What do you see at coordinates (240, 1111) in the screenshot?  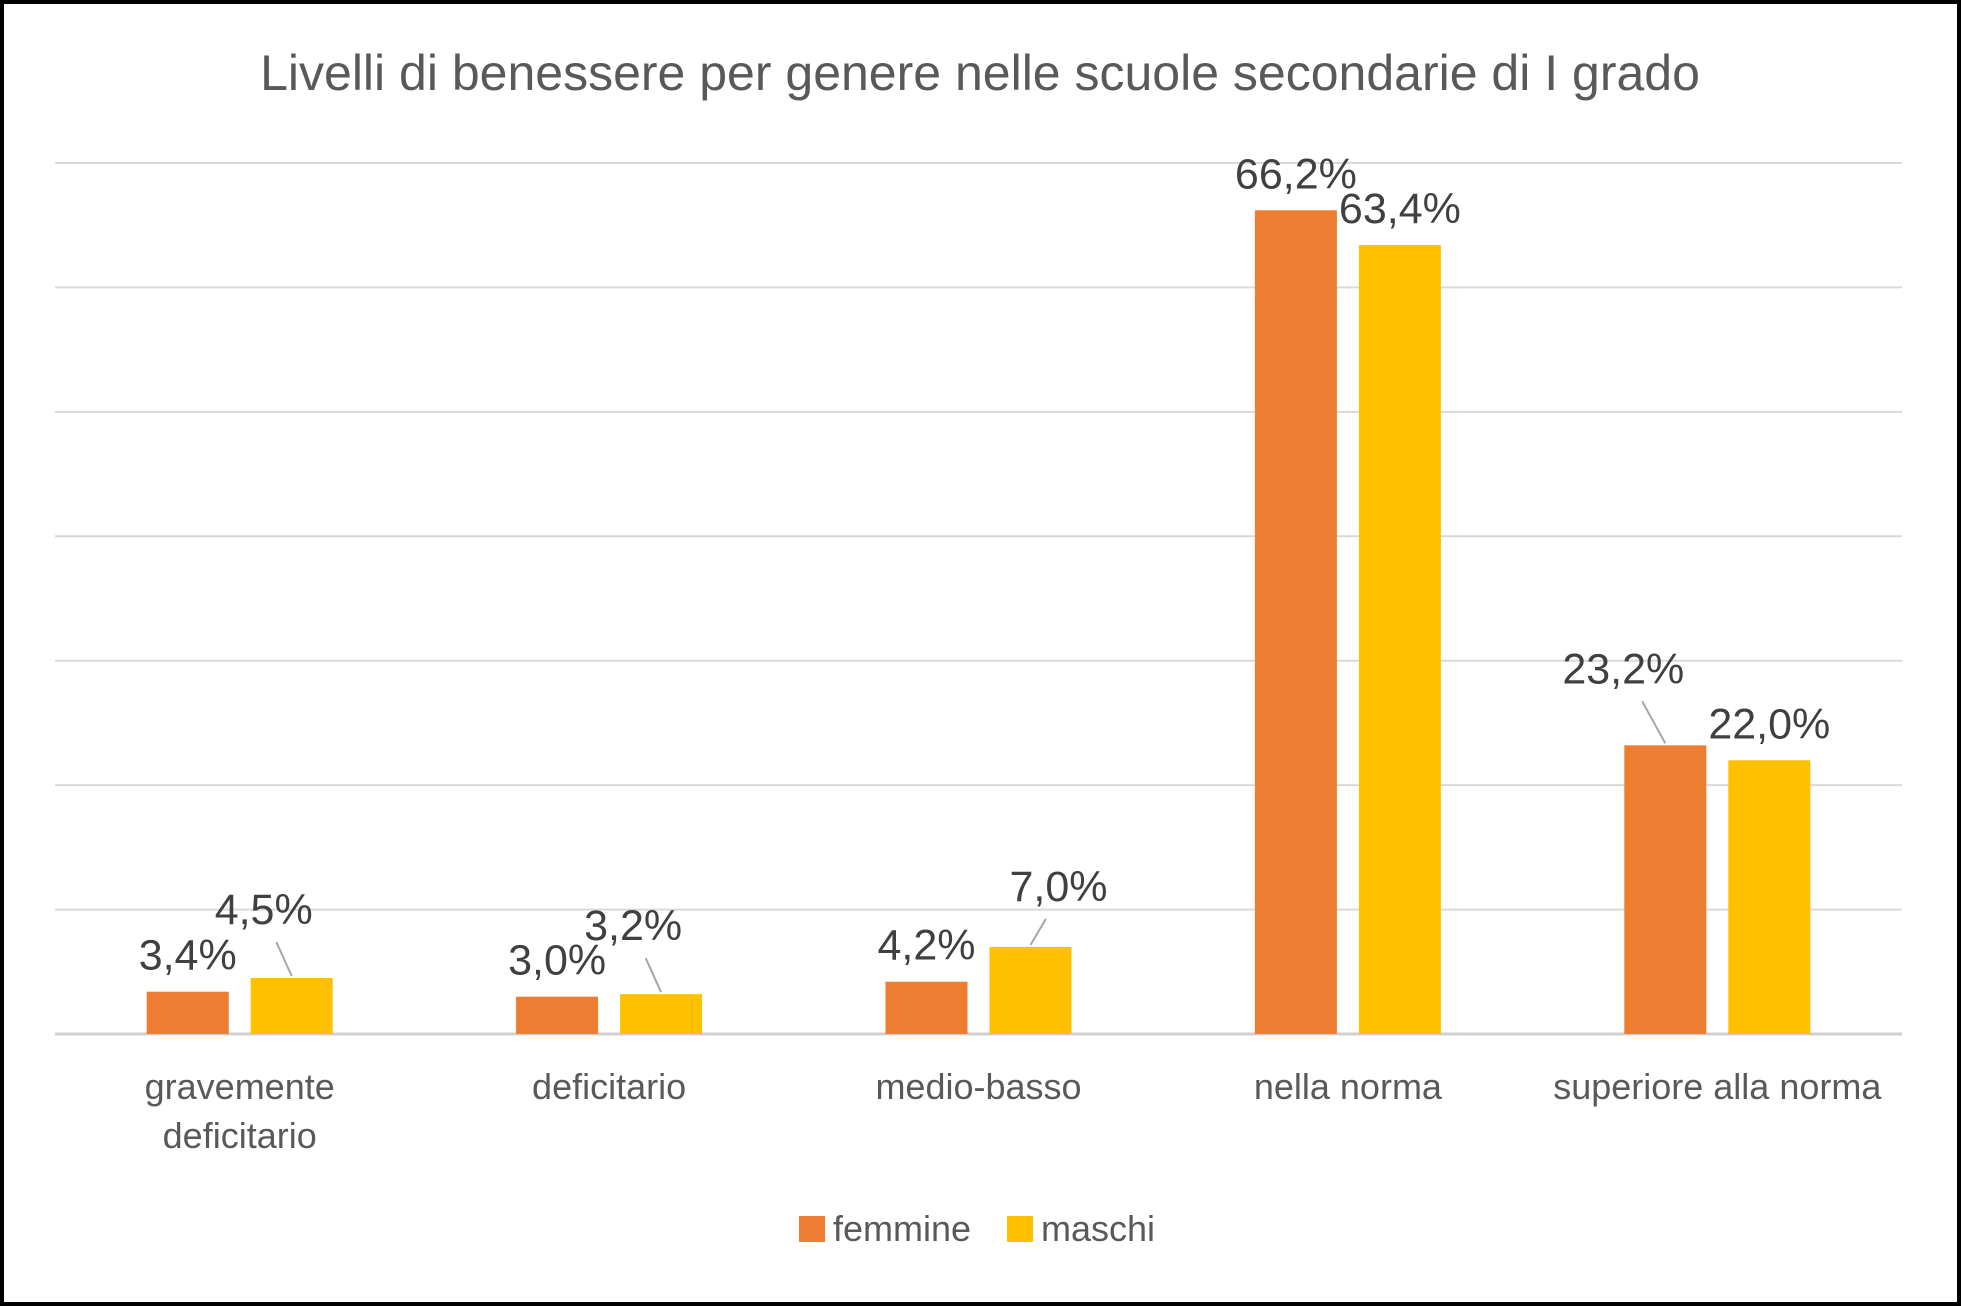 I see `category-label-0: gravemente deficitario` at bounding box center [240, 1111].